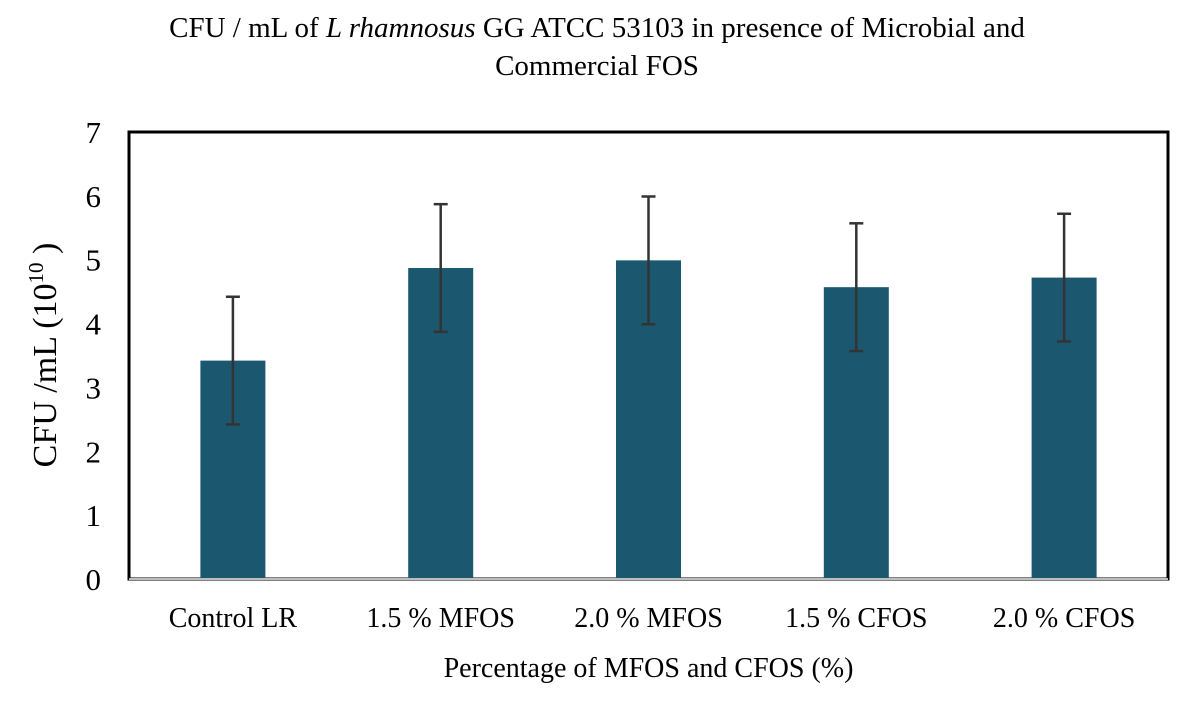 Image resolution: width=1194 pixels, height=706 pixels. I want to click on title-species: L rhamnosus, so click(400, 28).